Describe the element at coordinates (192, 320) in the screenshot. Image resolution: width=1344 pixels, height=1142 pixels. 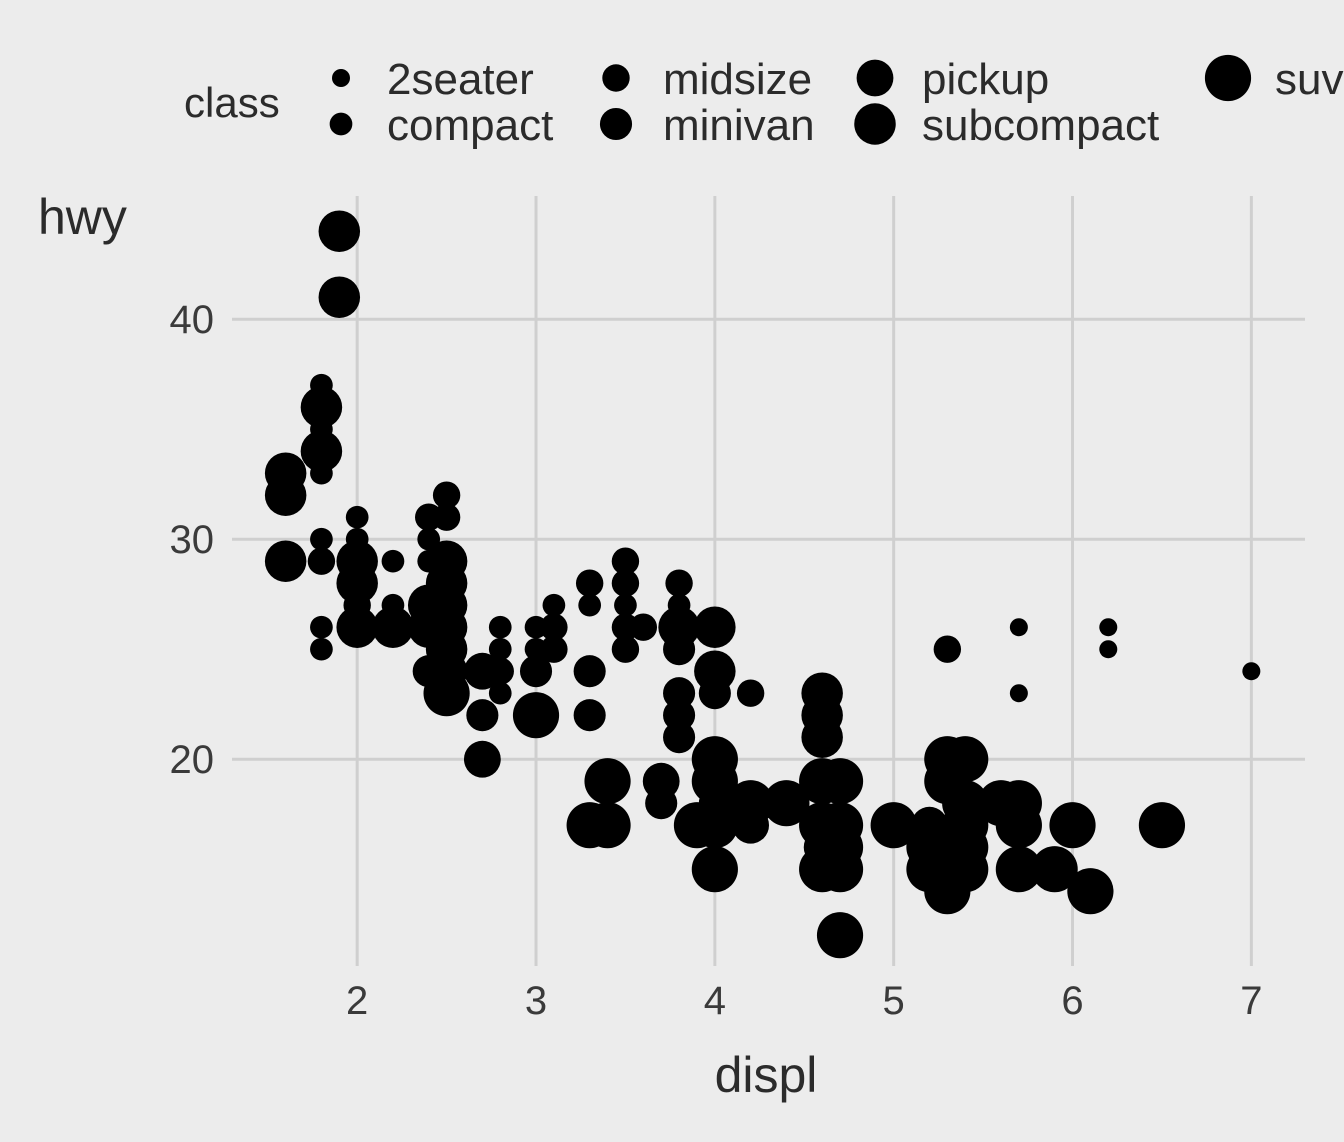
I see `y-tick-label: 40` at that location.